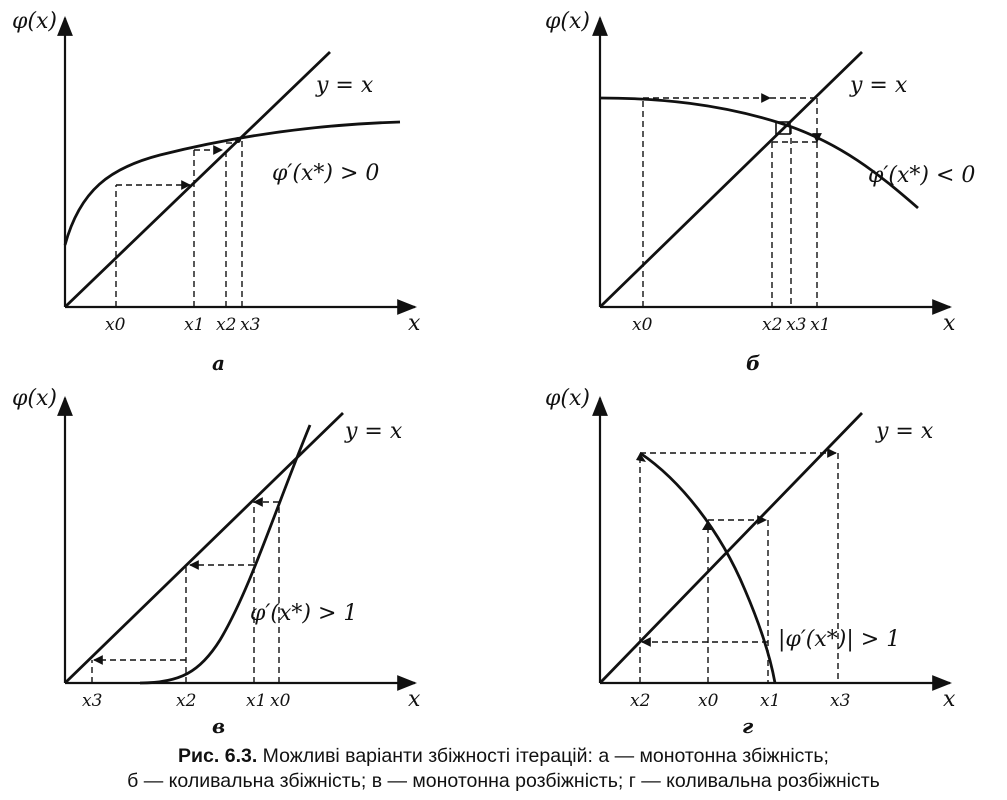 The width and height of the screenshot is (1007, 800). I want to click on panel-c-phi-curve, so click(225, 554).